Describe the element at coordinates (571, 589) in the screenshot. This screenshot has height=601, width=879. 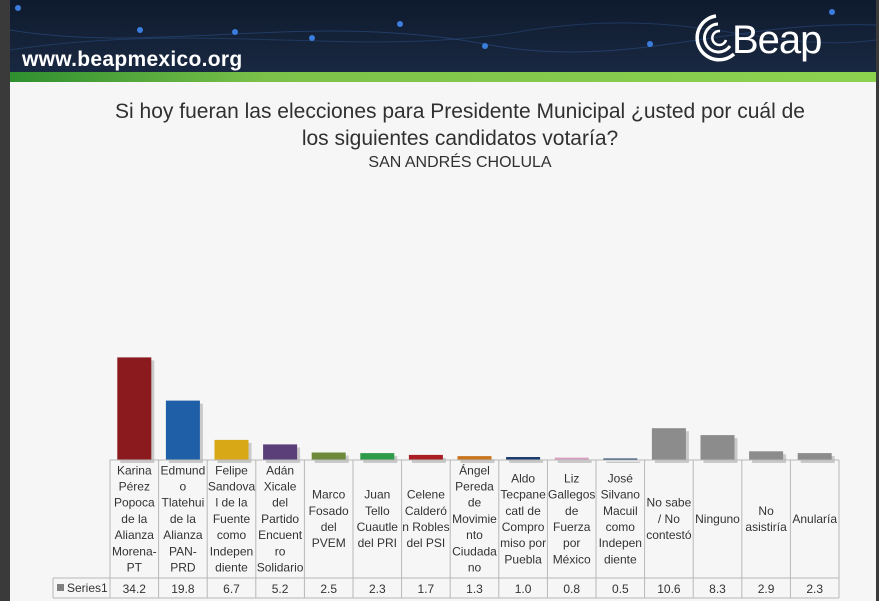
I see `value-label: 0.8` at that location.